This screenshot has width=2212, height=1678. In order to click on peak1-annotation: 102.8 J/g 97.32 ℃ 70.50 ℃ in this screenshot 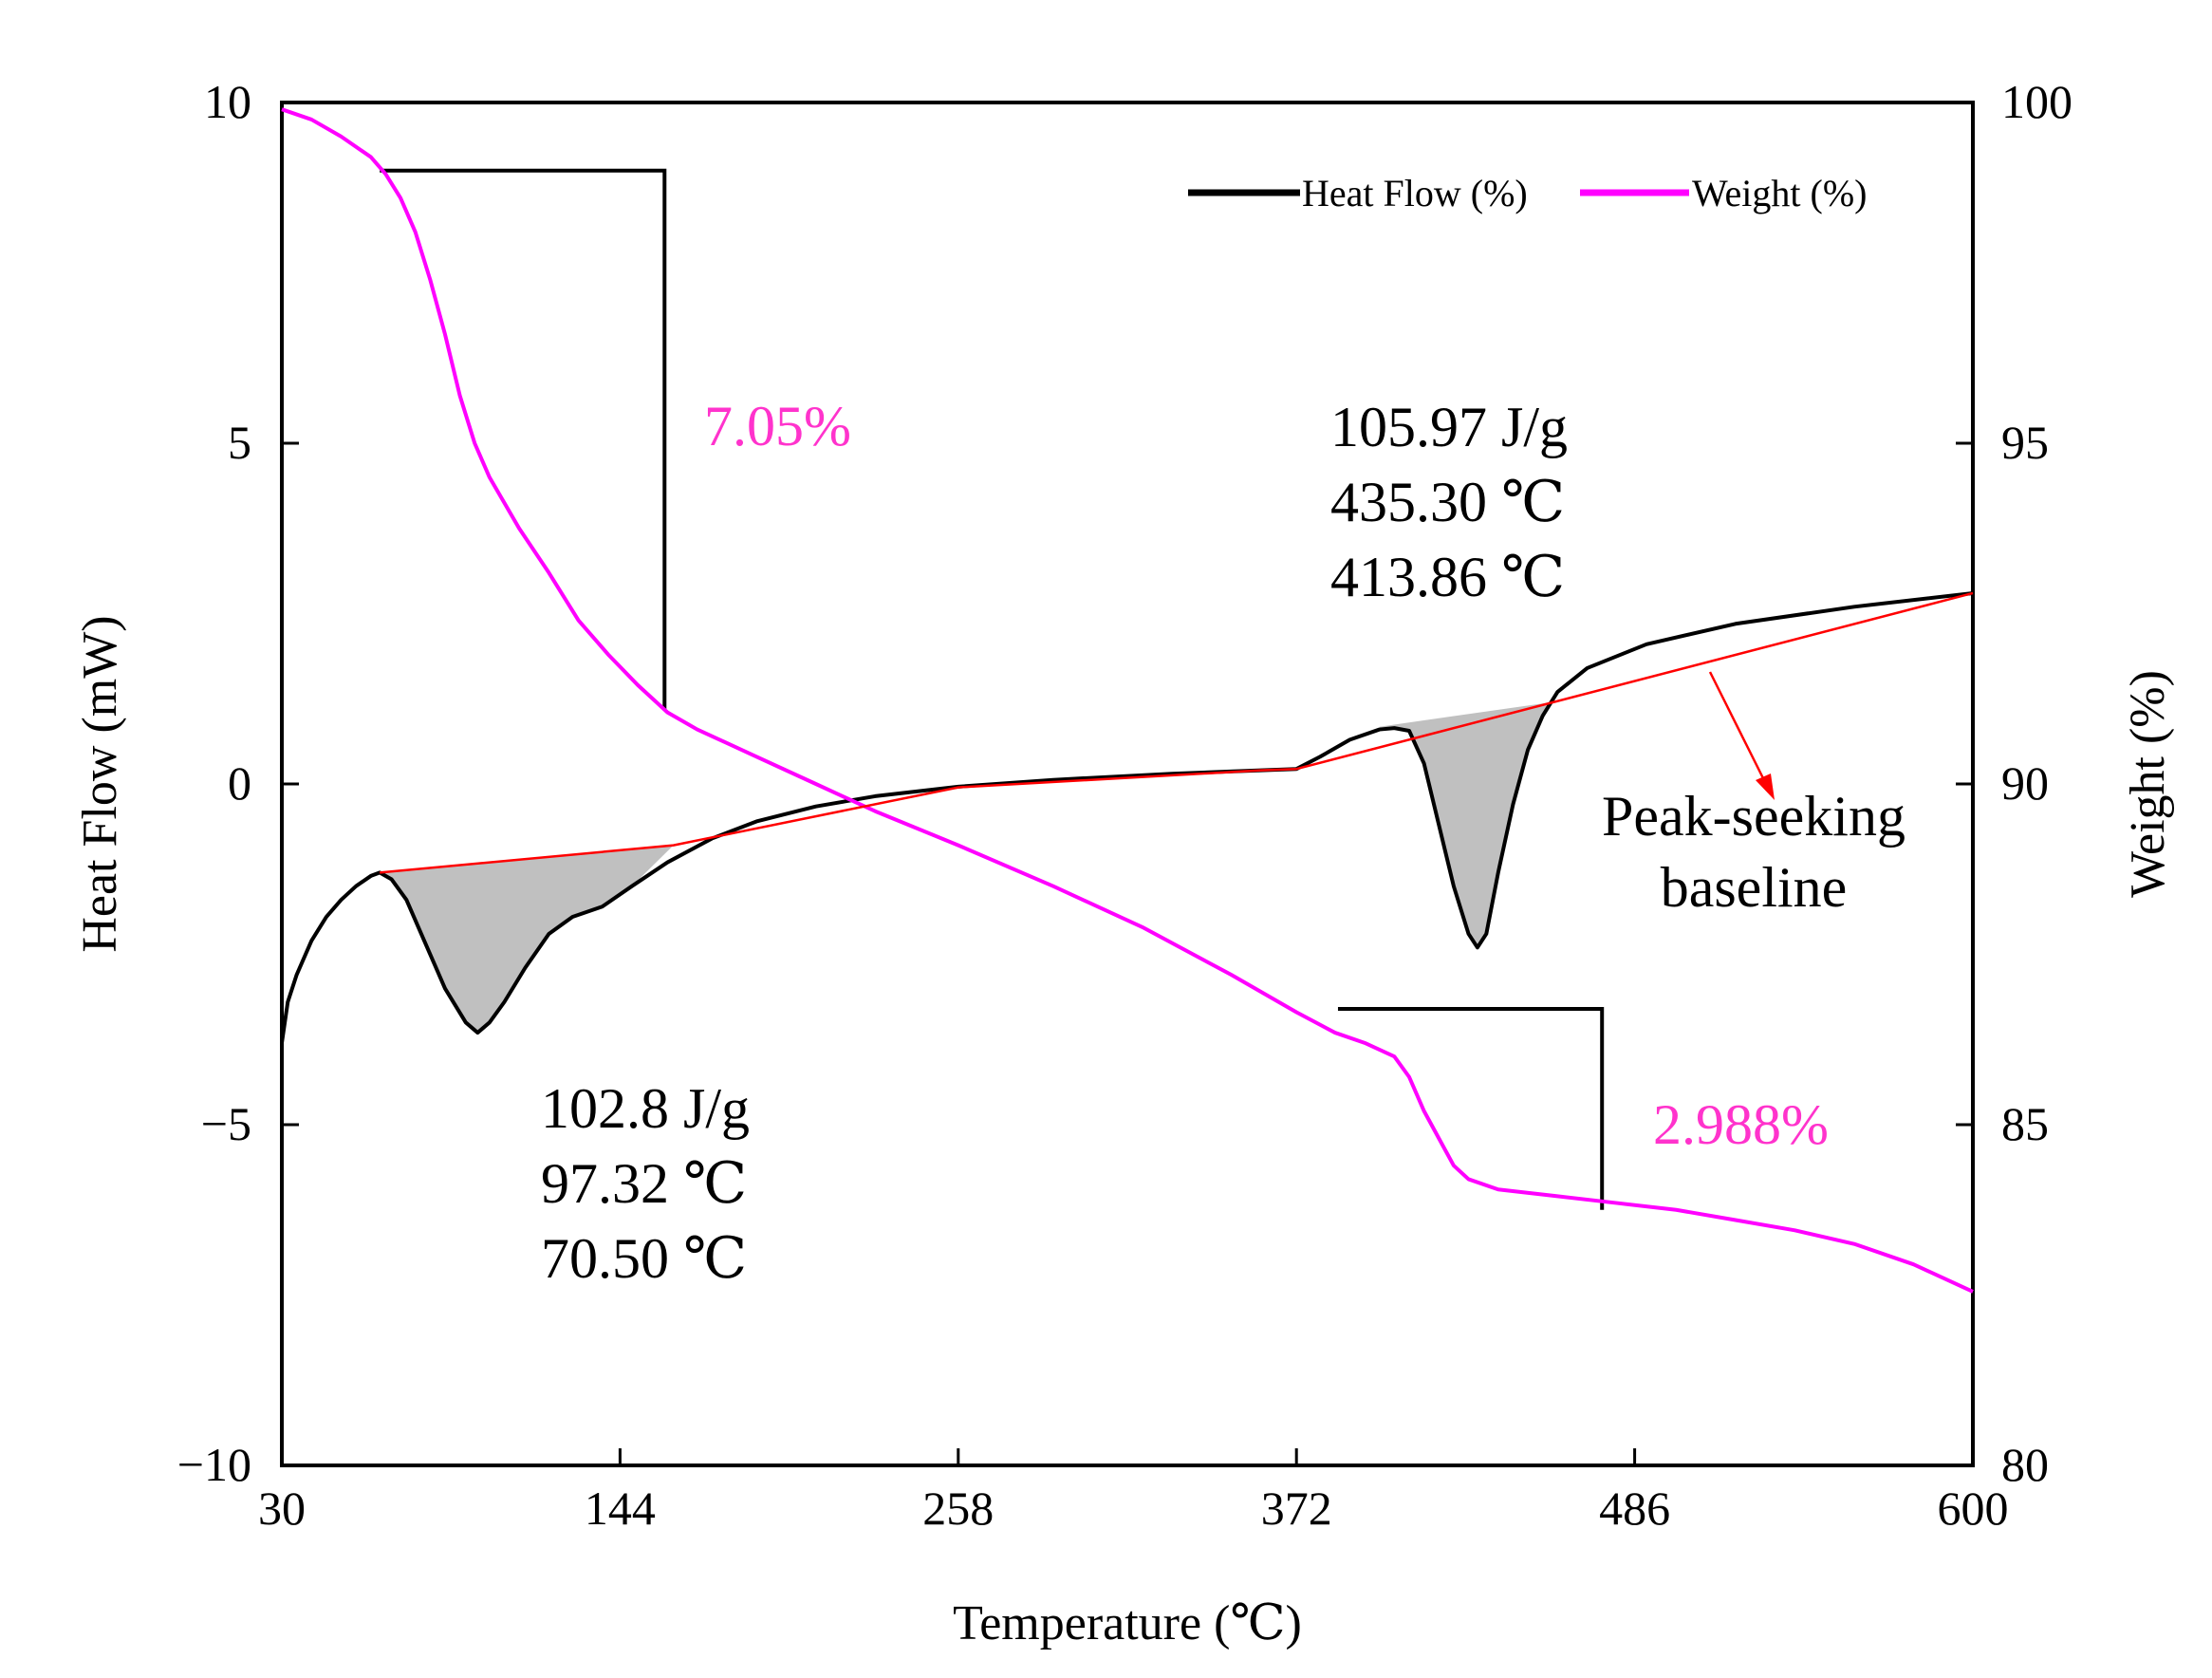, I will do `click(646, 1183)`.